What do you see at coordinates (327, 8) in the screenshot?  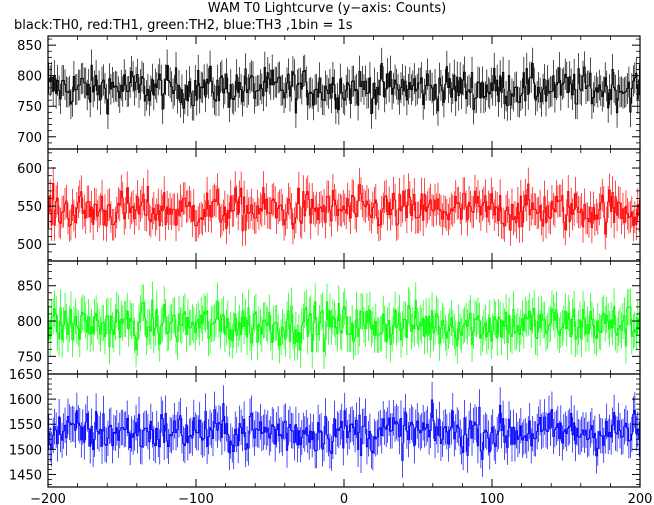 I see `chart-title: WAM T0 Lightcurve (y−axis: Counts)` at bounding box center [327, 8].